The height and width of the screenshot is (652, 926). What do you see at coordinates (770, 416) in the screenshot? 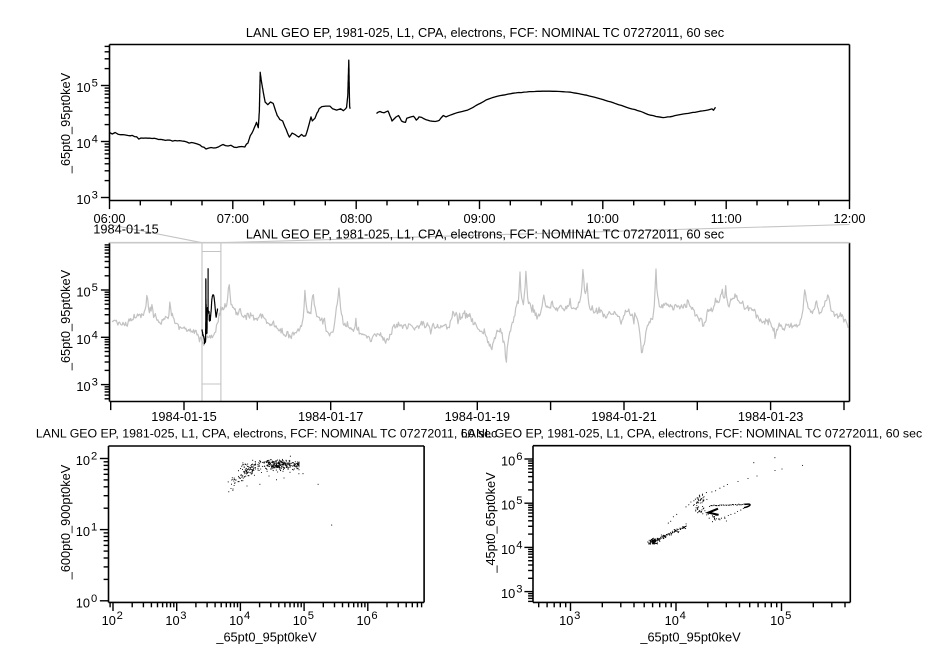
I see `svg-text: 1984-01-23` at bounding box center [770, 416].